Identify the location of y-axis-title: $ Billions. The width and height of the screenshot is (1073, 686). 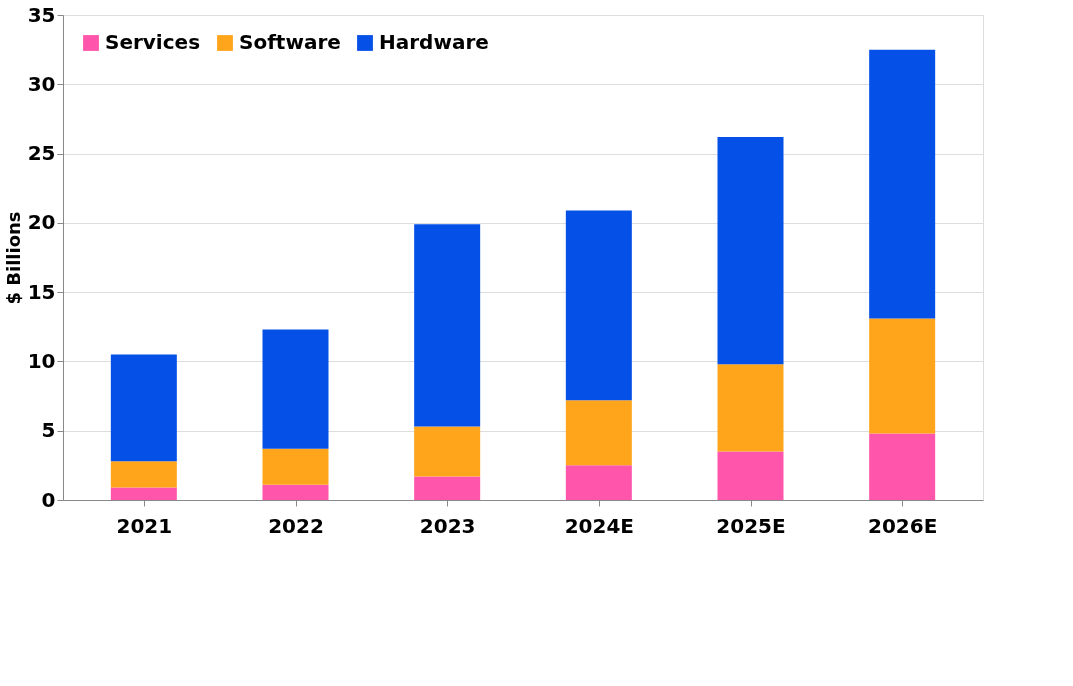
(13, 258).